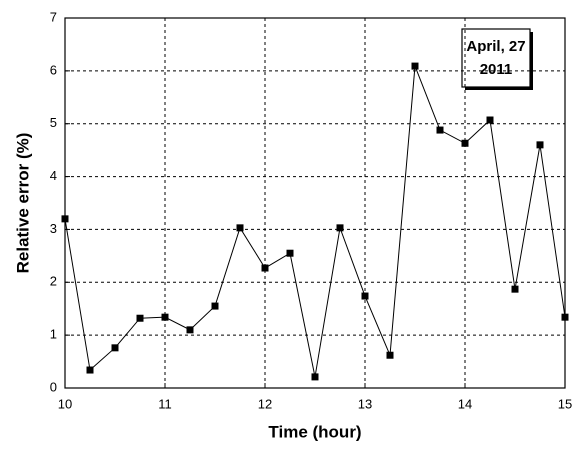  Describe the element at coordinates (565, 403) in the screenshot. I see `x-tick-label: 15` at that location.